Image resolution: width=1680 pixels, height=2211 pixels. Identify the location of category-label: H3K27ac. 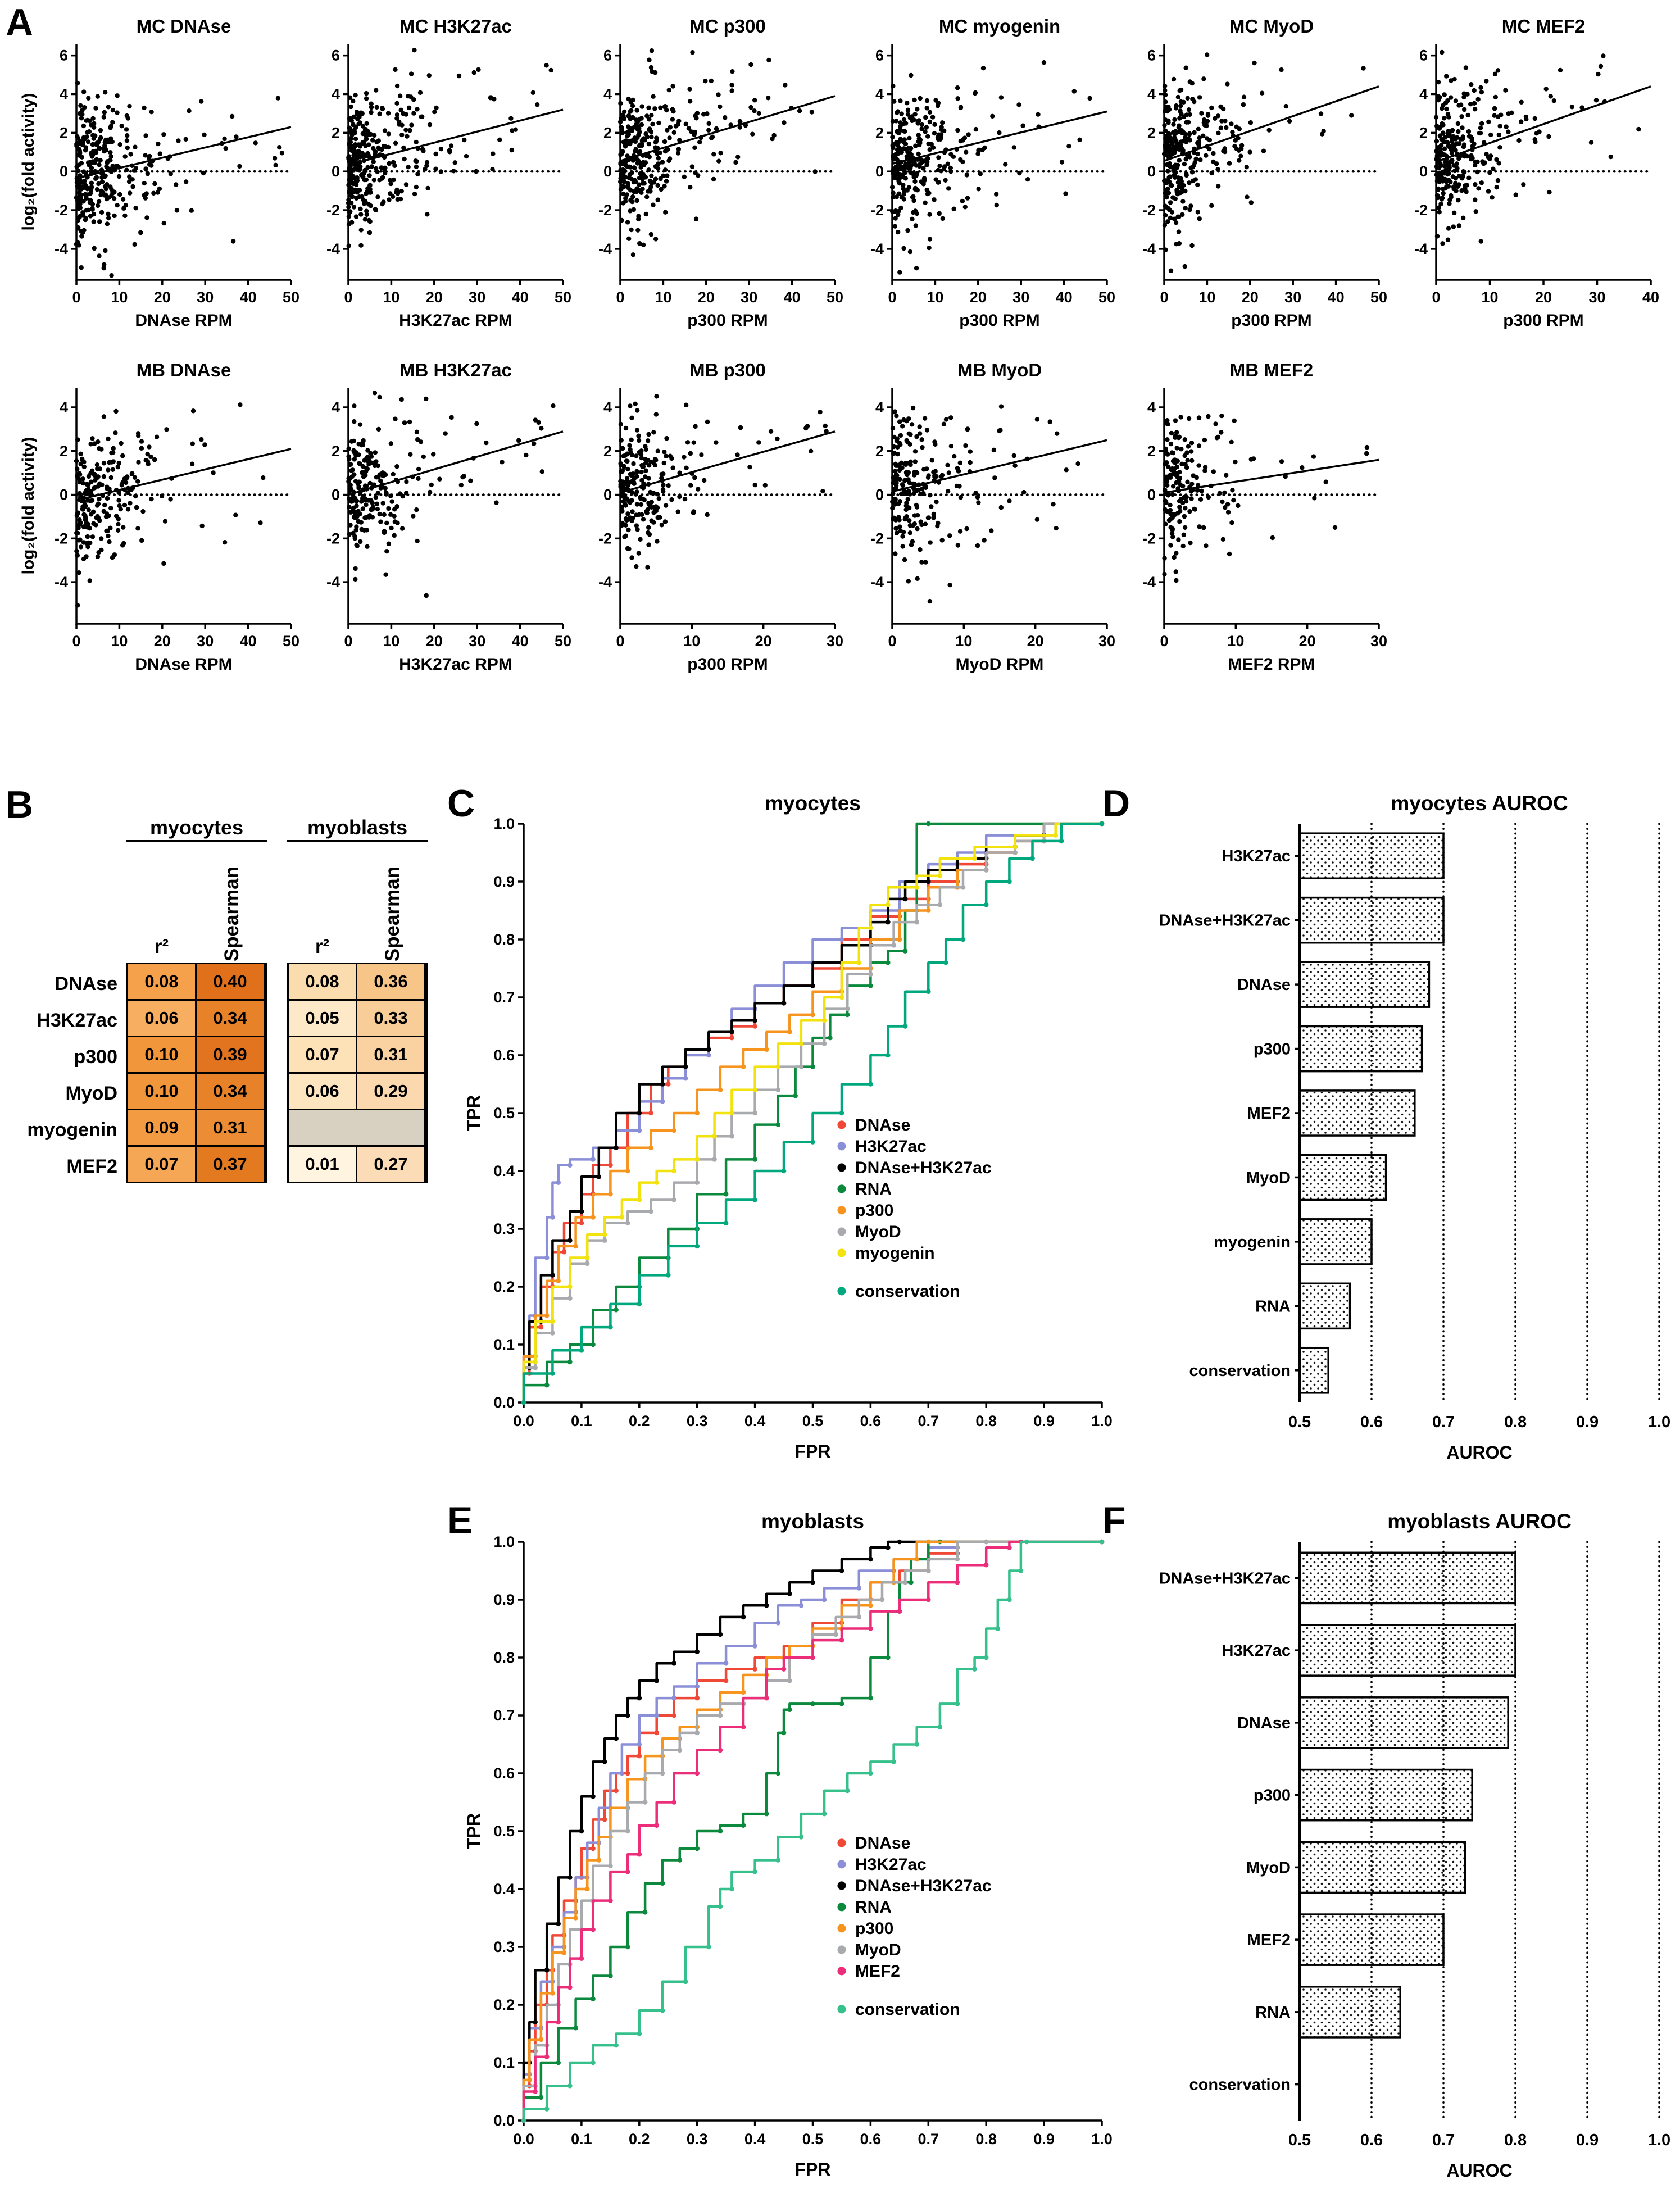
(1256, 1651).